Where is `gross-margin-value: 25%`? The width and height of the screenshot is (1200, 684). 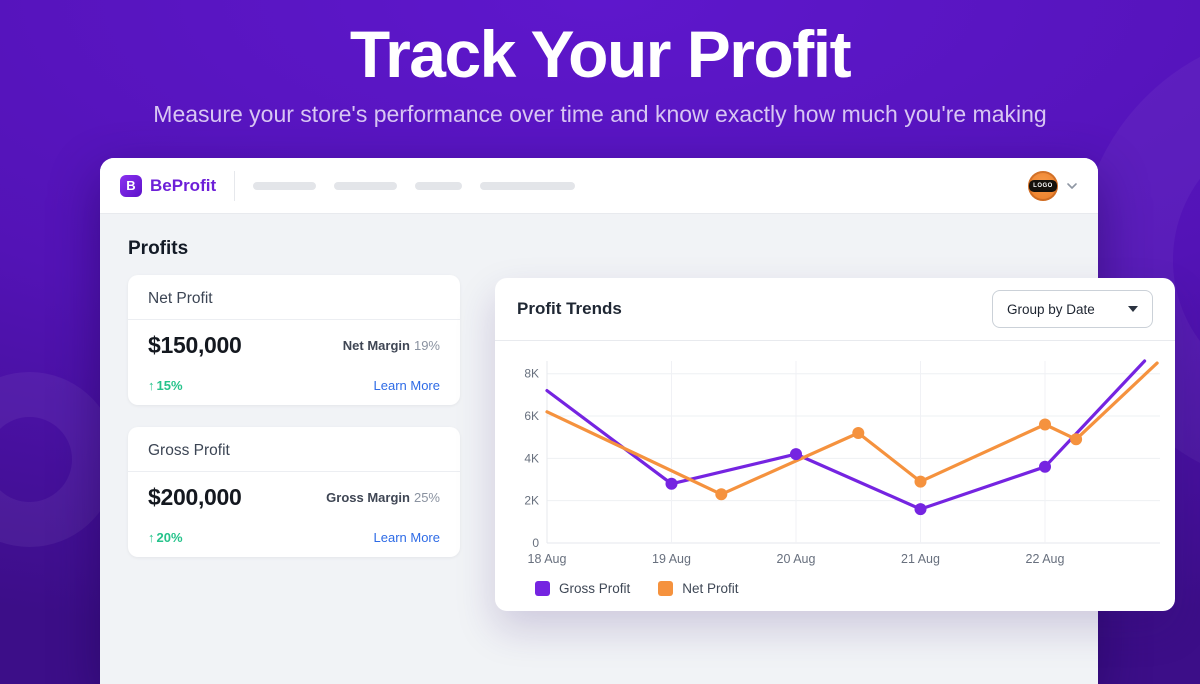
gross-margin-value: 25% is located at coordinates (426, 497).